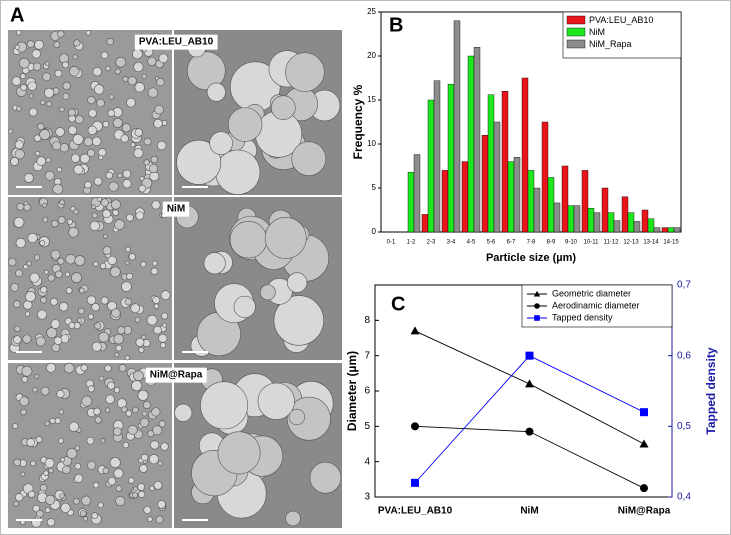 The image size is (731, 535). Describe the element at coordinates (582, 317) in the screenshot. I see `legend-label: Tapped density` at that location.